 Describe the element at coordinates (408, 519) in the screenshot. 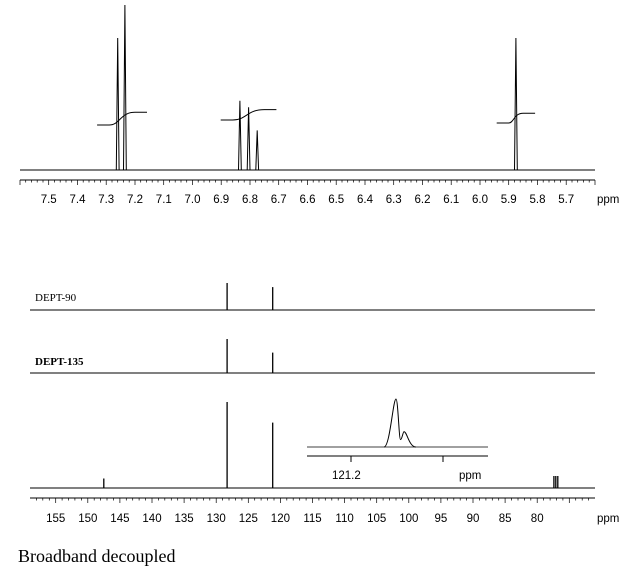

I see `carbon-tick-label: 100` at that location.